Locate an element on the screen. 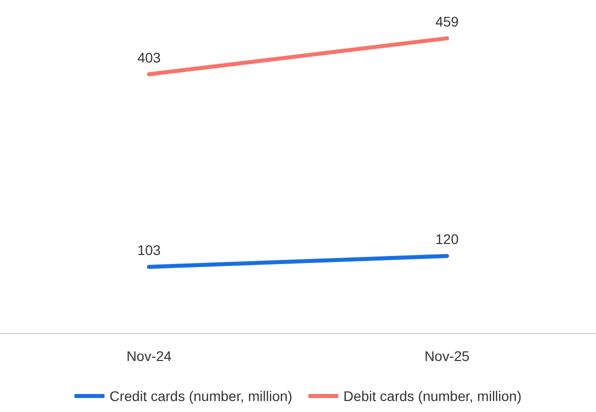  data-label: 103 is located at coordinates (149, 250).